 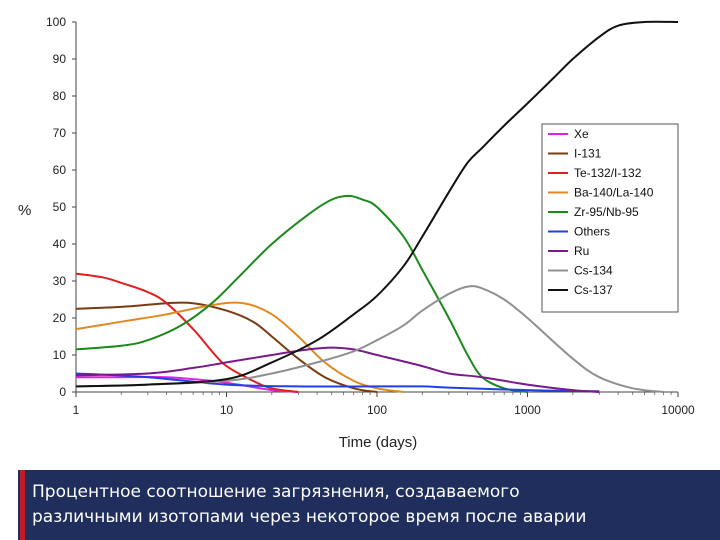 I want to click on x-tick-label: 10, so click(x=227, y=410).